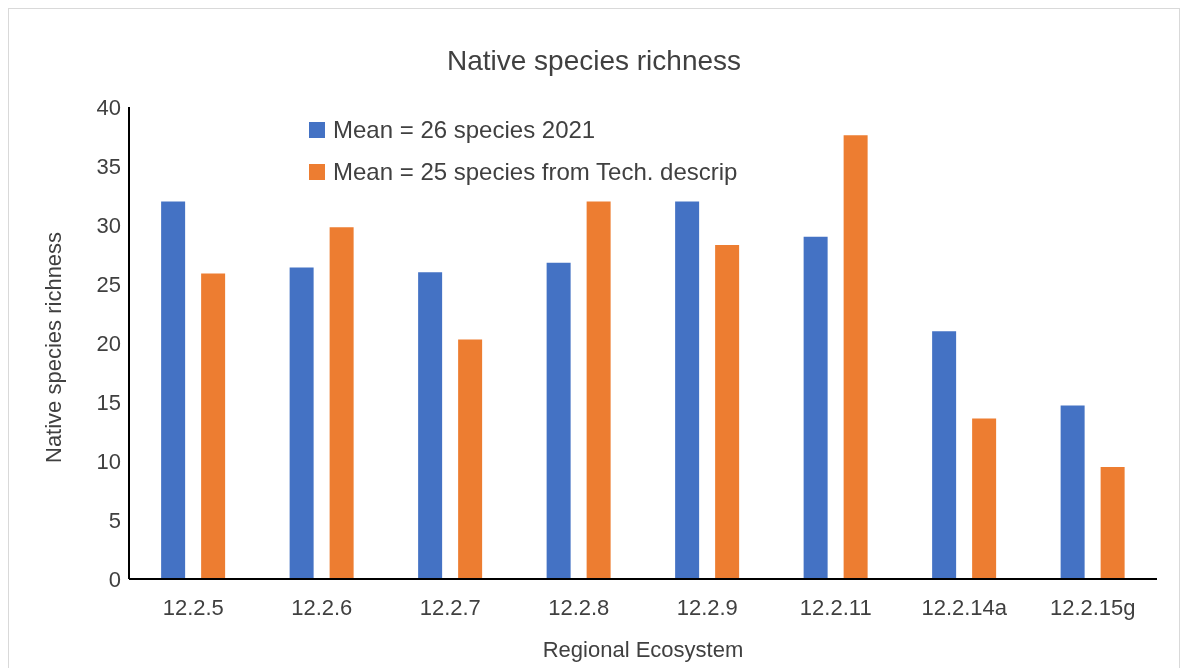 Image resolution: width=1187 pixels, height=668 pixels. What do you see at coordinates (835, 607) in the screenshot?
I see `x-tick-label: 12.2.11` at bounding box center [835, 607].